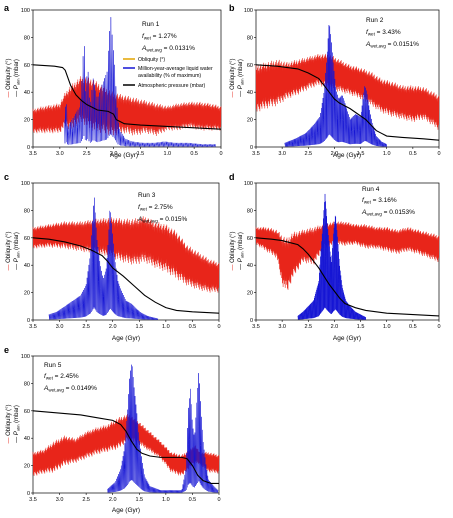 The width and height of the screenshot is (453, 518). I want to click on y-axis-label-pressure-b: — Patm (mbar), so click(241, 78).